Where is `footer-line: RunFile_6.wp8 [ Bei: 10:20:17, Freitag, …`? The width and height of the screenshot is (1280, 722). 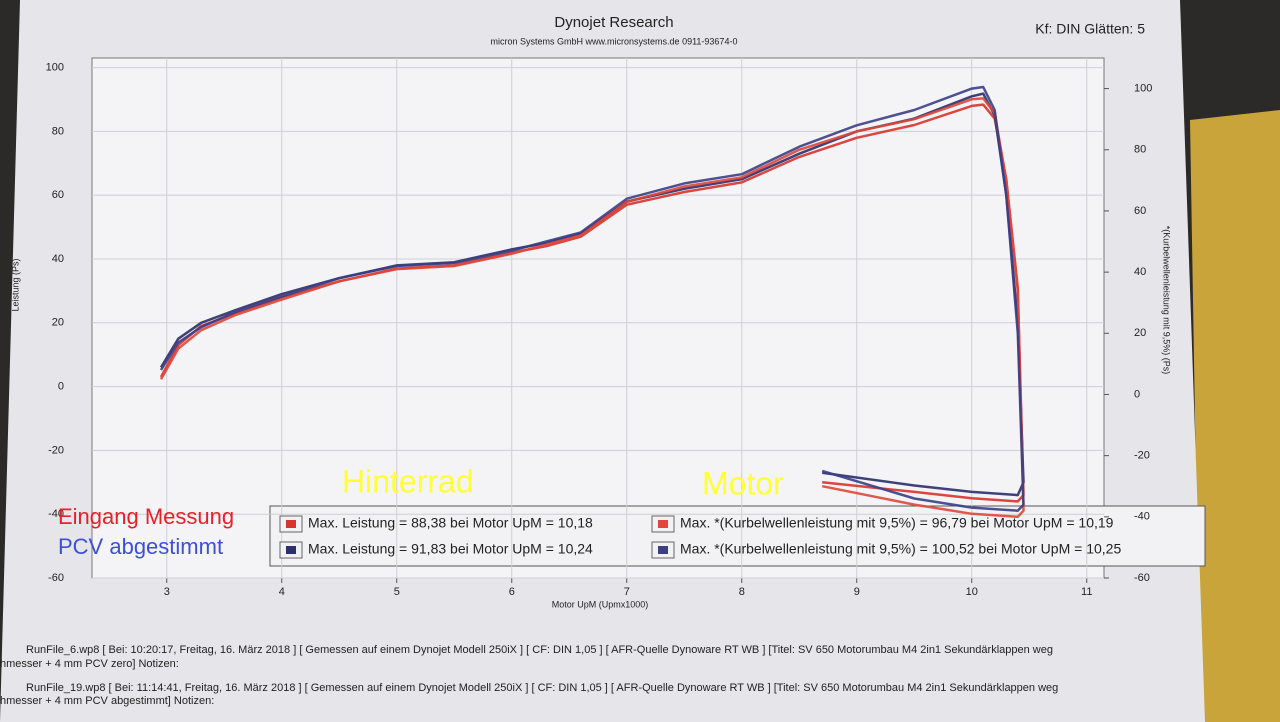
footer-line: RunFile_6.wp8 [ Bei: 10:20:17, Freitag, … is located at coordinates (539, 650).